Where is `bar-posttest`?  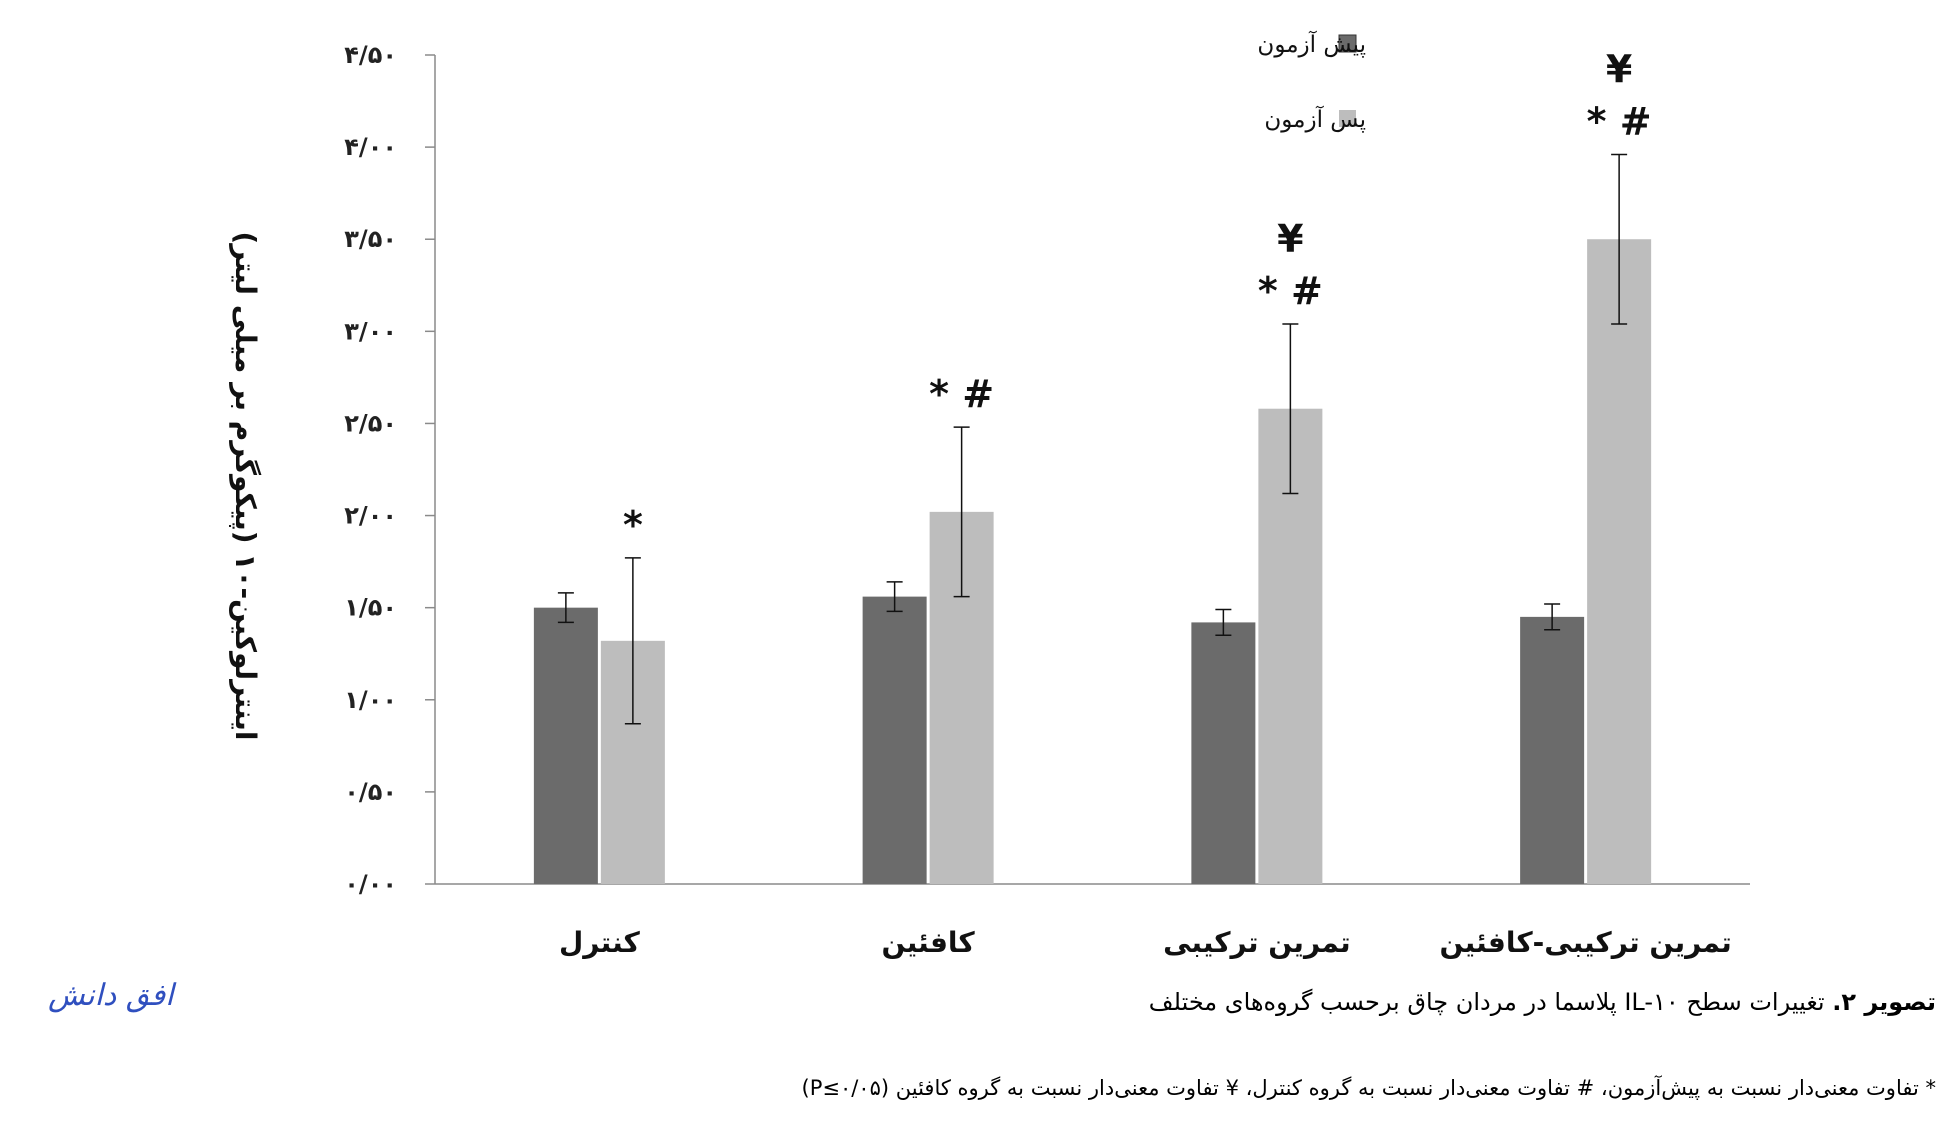
bar-posttest is located at coordinates (1619, 561).